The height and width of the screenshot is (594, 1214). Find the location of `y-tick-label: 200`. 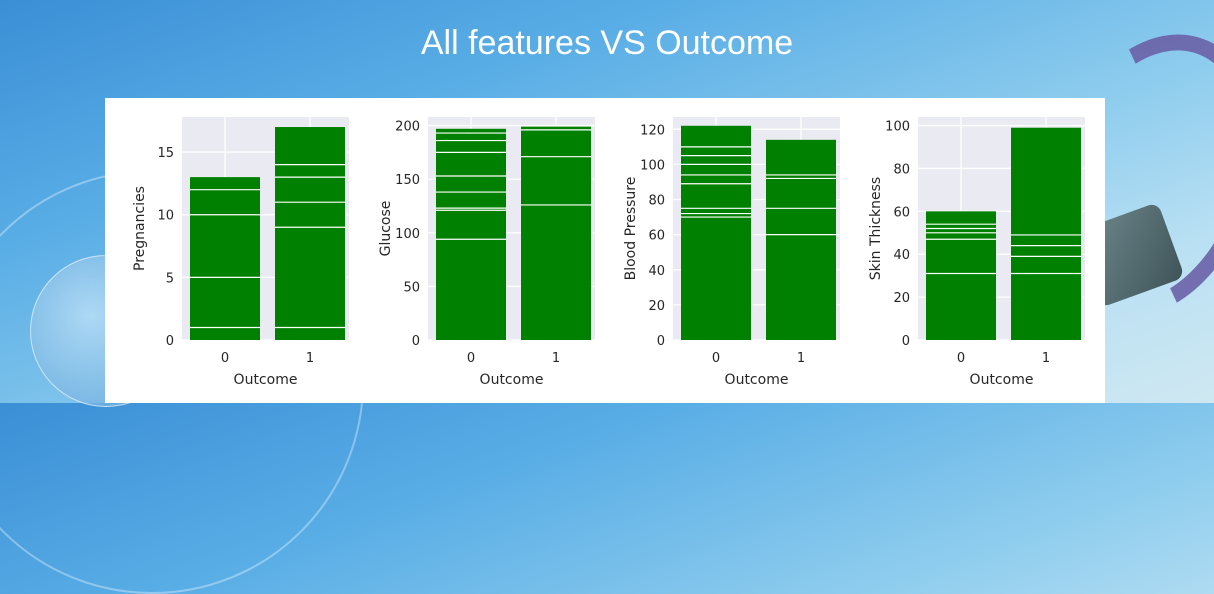

y-tick-label: 200 is located at coordinates (407, 127).